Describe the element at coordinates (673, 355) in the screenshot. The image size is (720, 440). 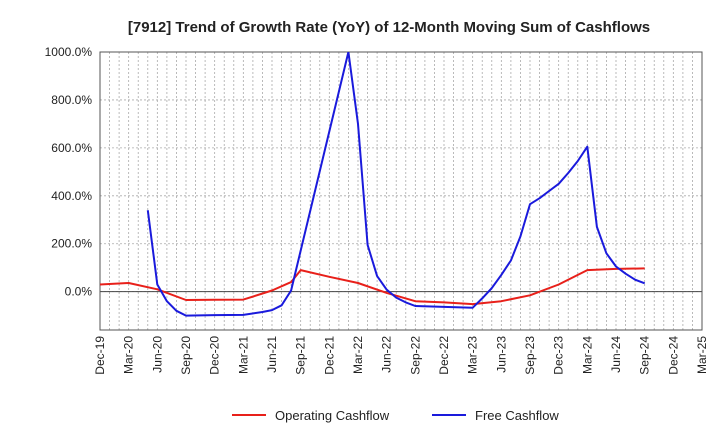
I see `x-tick-label: Dec-24` at that location.